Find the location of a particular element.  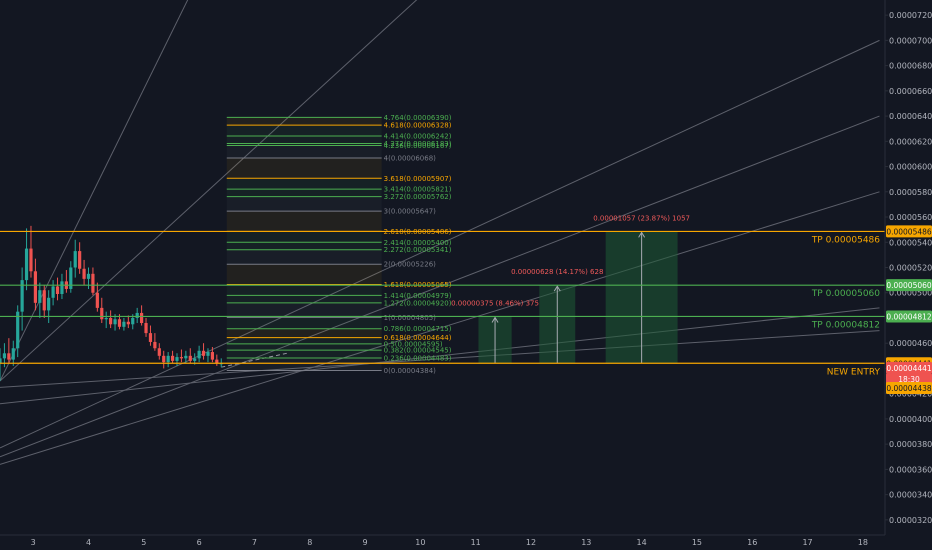

price-tag-label: 0.00005060 is located at coordinates (909, 285).